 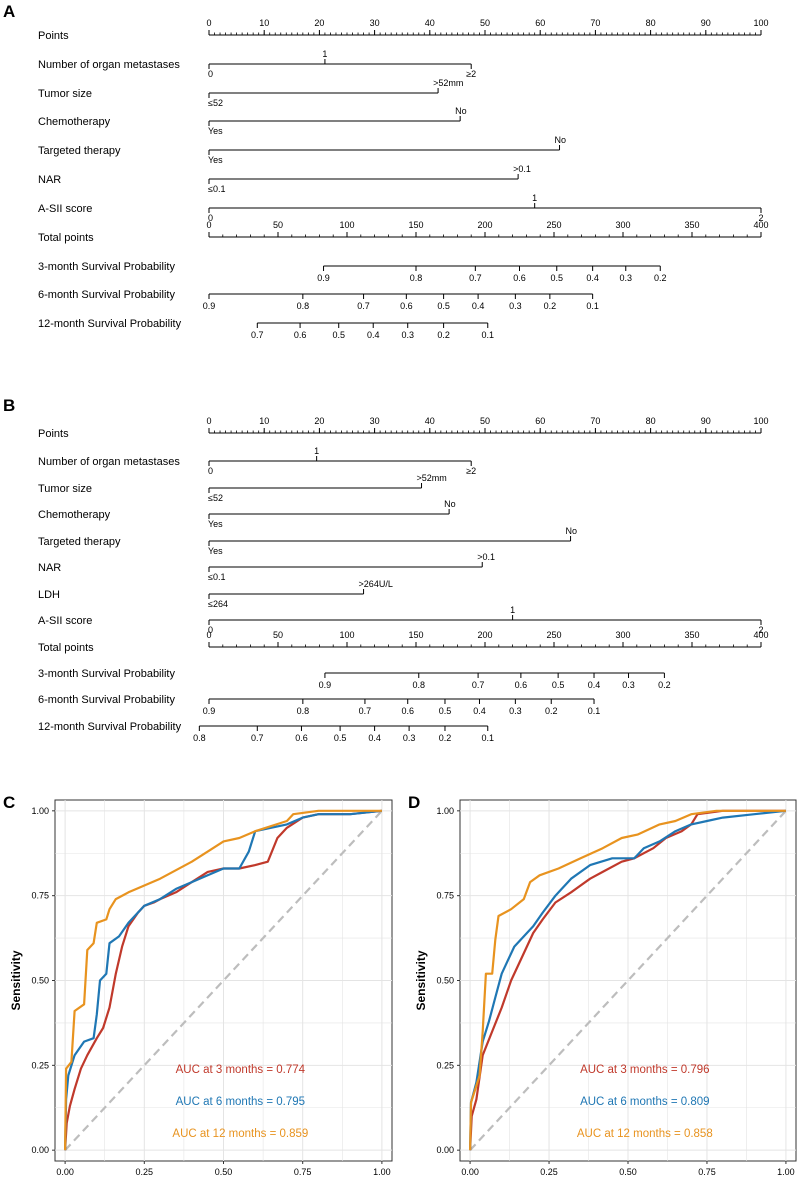 I want to click on a-sii-score-level-label: 1, so click(x=534, y=198).